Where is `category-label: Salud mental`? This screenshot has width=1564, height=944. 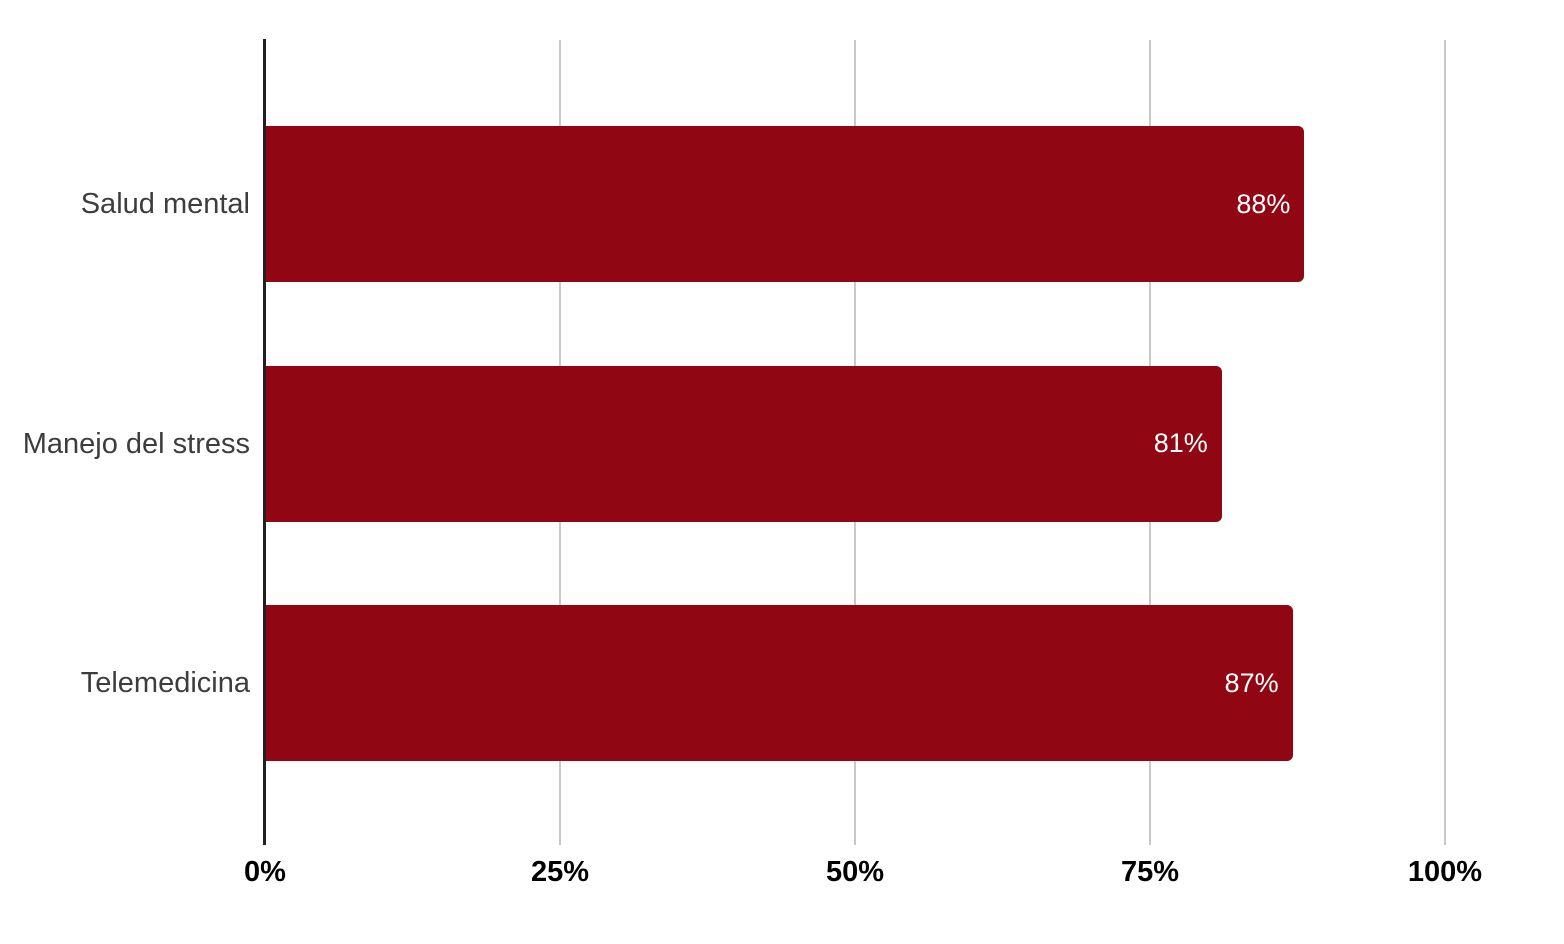 category-label: Salud mental is located at coordinates (165, 204).